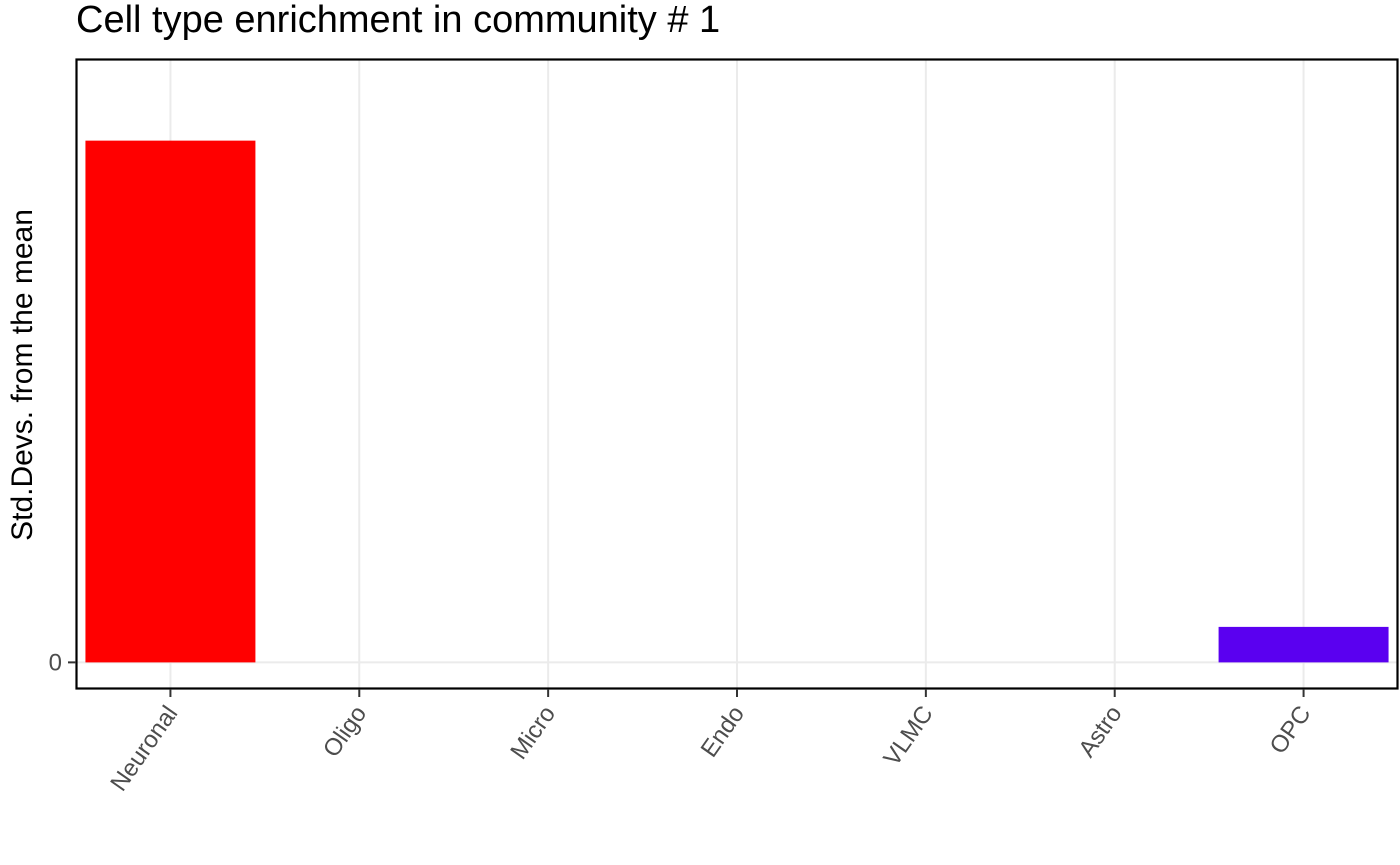 This screenshot has width=1400, height=865. I want to click on x-tick-label: Micro, so click(533, 733).